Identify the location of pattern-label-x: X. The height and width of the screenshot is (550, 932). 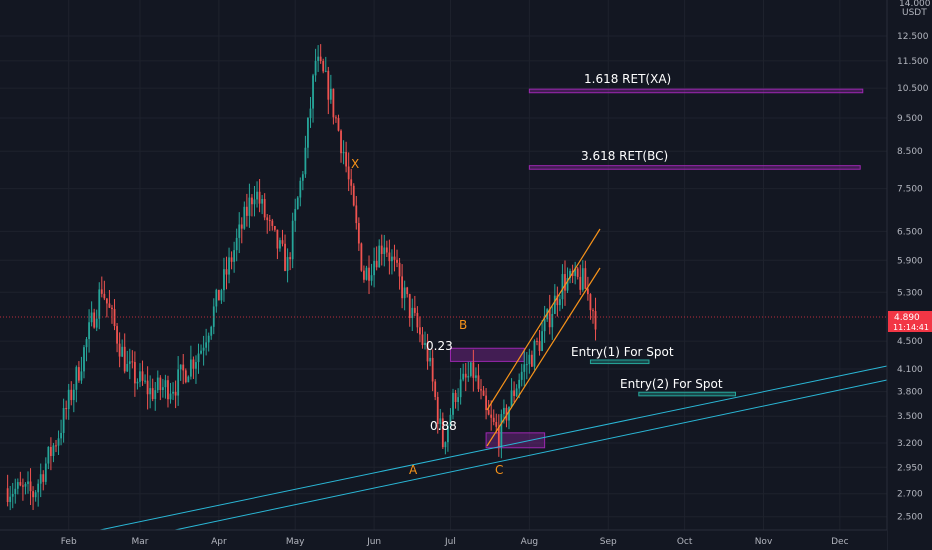
(355, 164).